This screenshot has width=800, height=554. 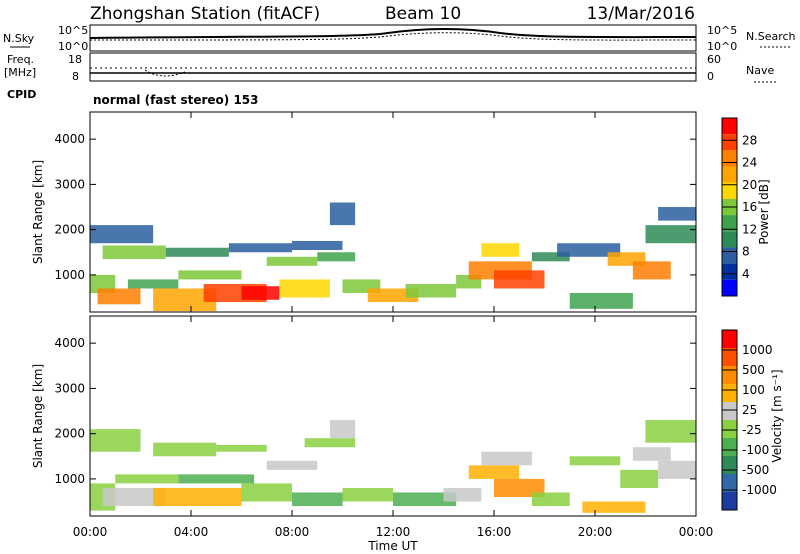 I want to click on nsky-trace, so click(x=393, y=33).